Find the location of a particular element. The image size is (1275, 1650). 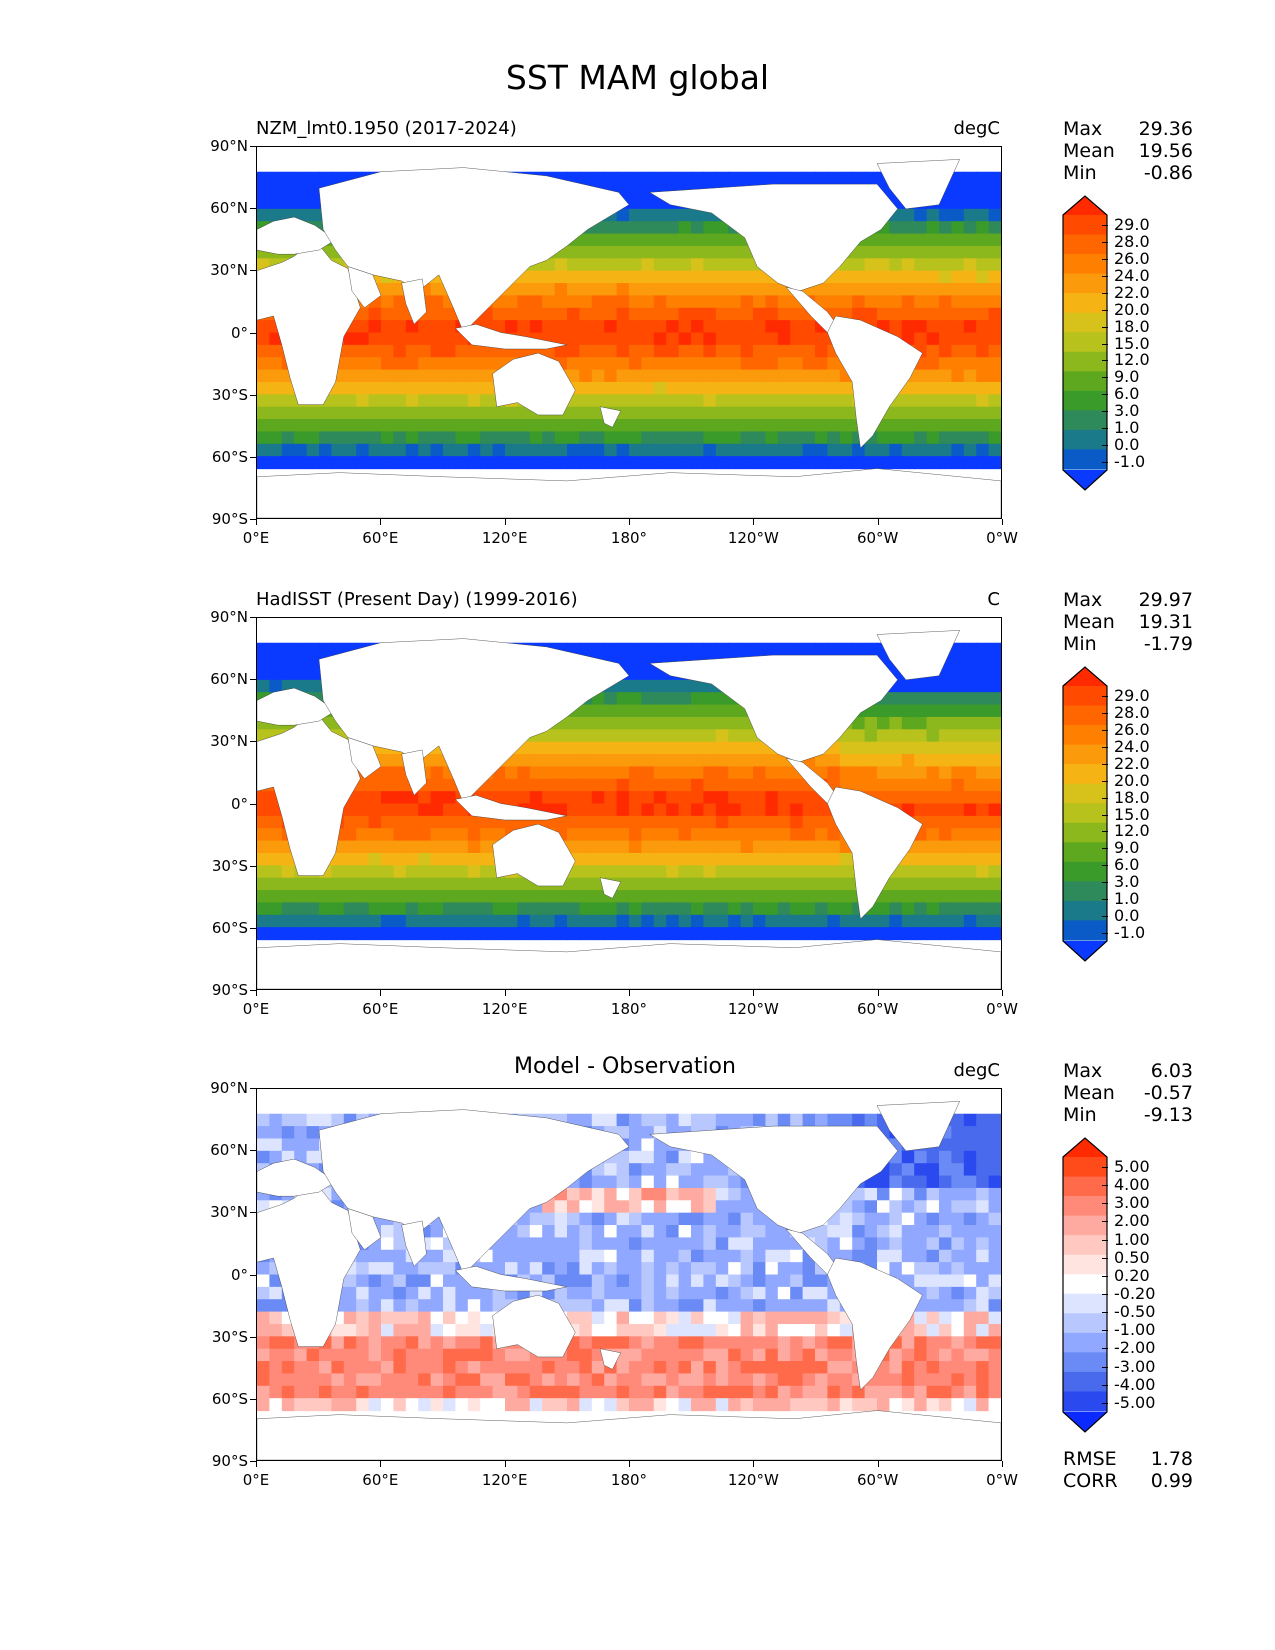

lat-label: 60°S is located at coordinates (229, 927).